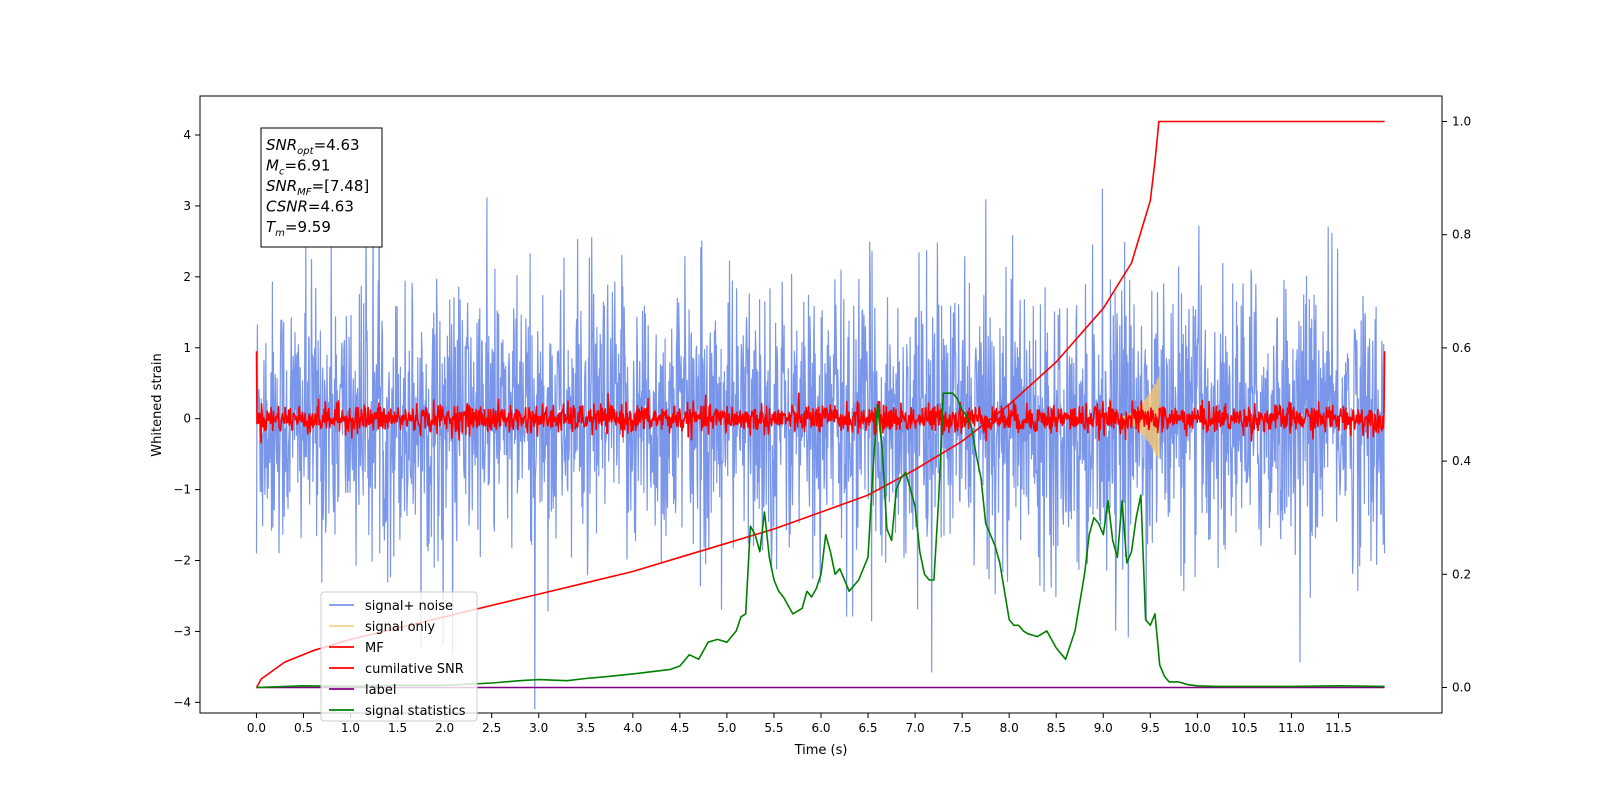  What do you see at coordinates (298, 228) in the screenshot?
I see `annotation-line: Tm=9.59` at bounding box center [298, 228].